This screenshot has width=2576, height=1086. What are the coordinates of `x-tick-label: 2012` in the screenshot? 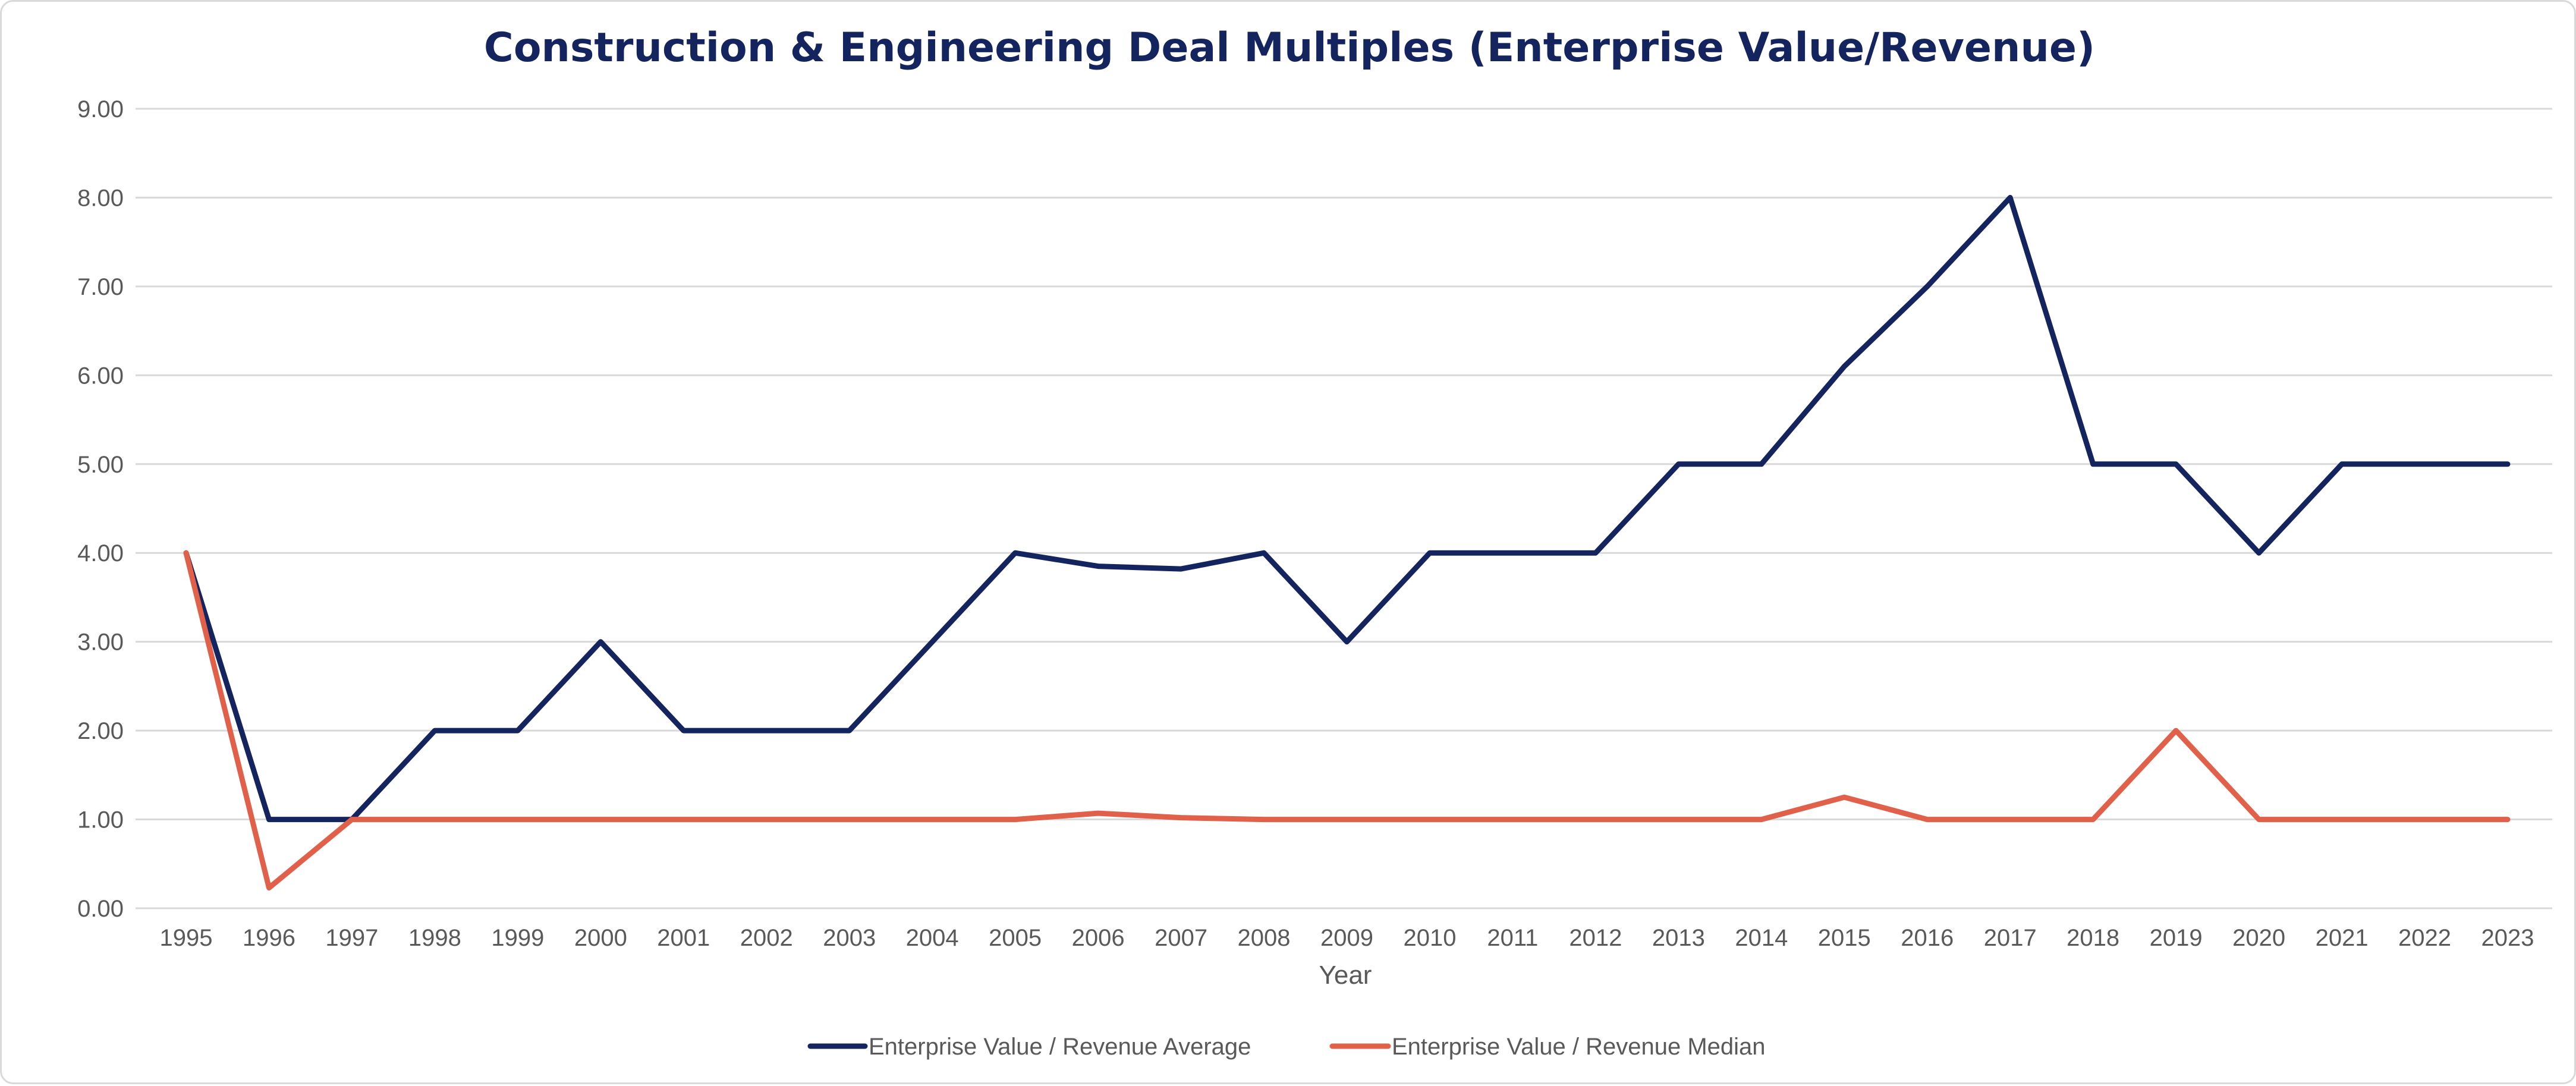 It's located at (1595, 938).